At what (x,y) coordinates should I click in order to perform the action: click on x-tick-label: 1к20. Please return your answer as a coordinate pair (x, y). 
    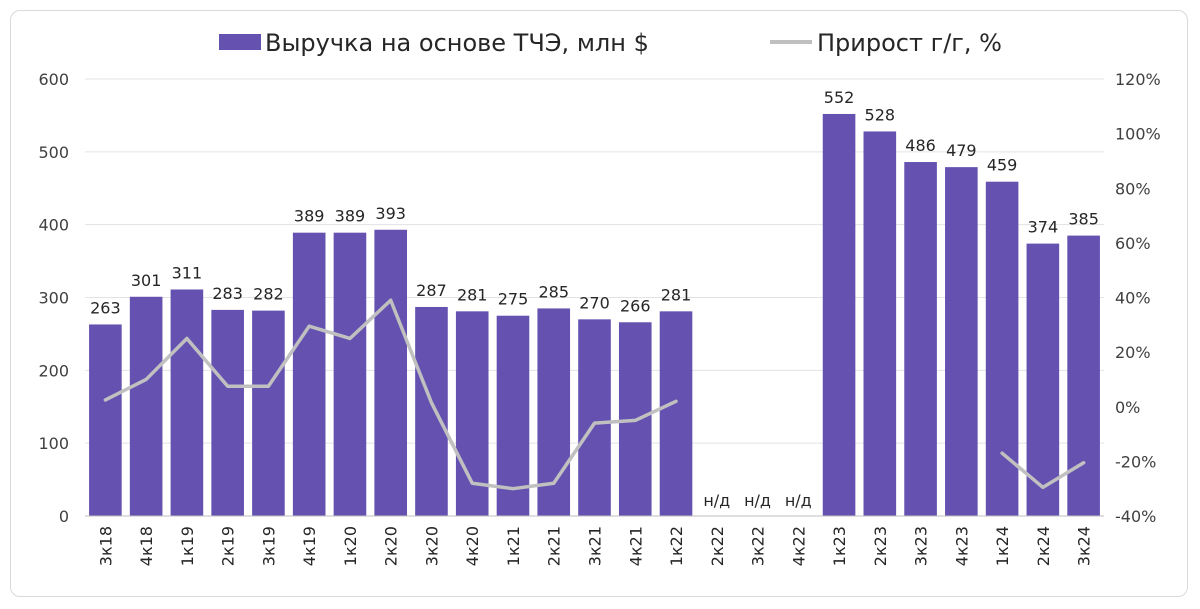
    Looking at the image, I should click on (350, 546).